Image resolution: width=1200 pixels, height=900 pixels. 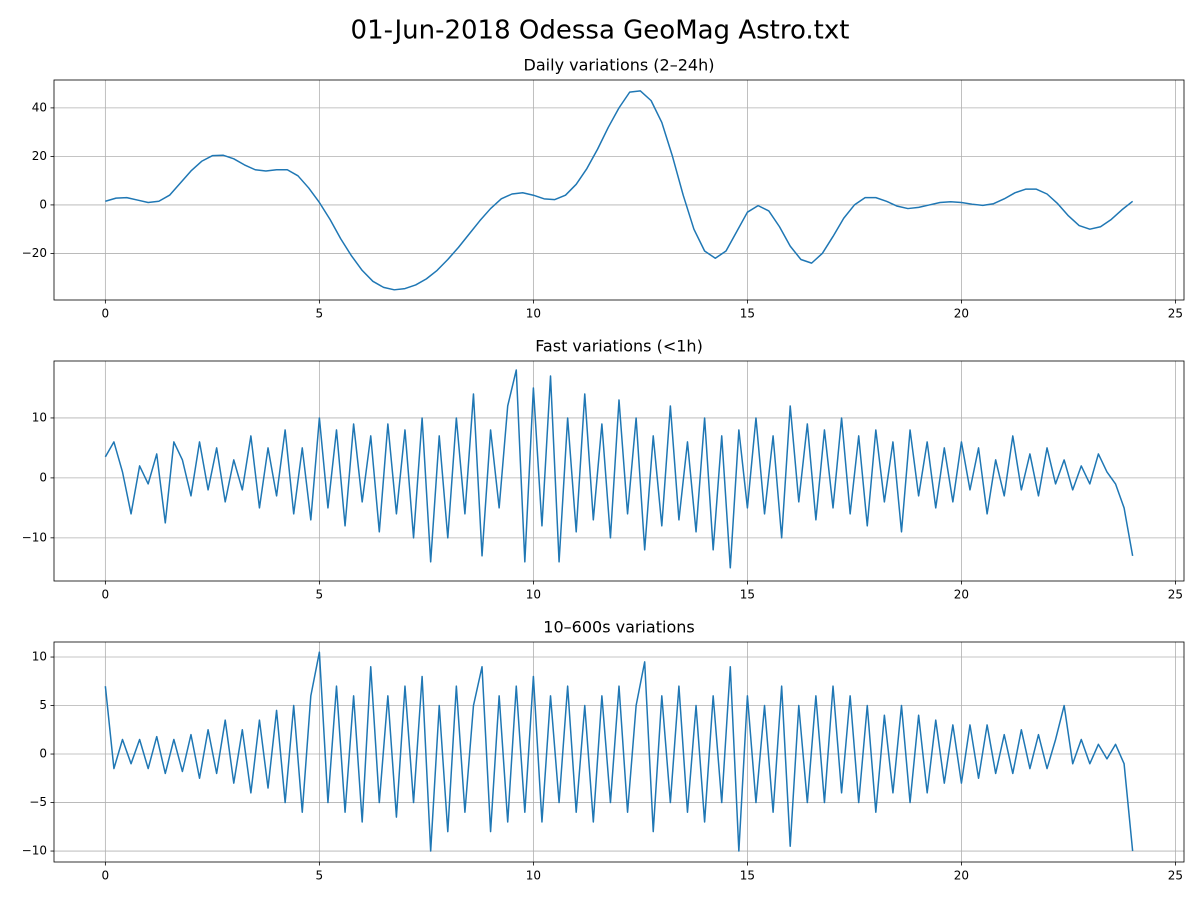 I want to click on y-tick-label: 40, so click(x=39, y=107).